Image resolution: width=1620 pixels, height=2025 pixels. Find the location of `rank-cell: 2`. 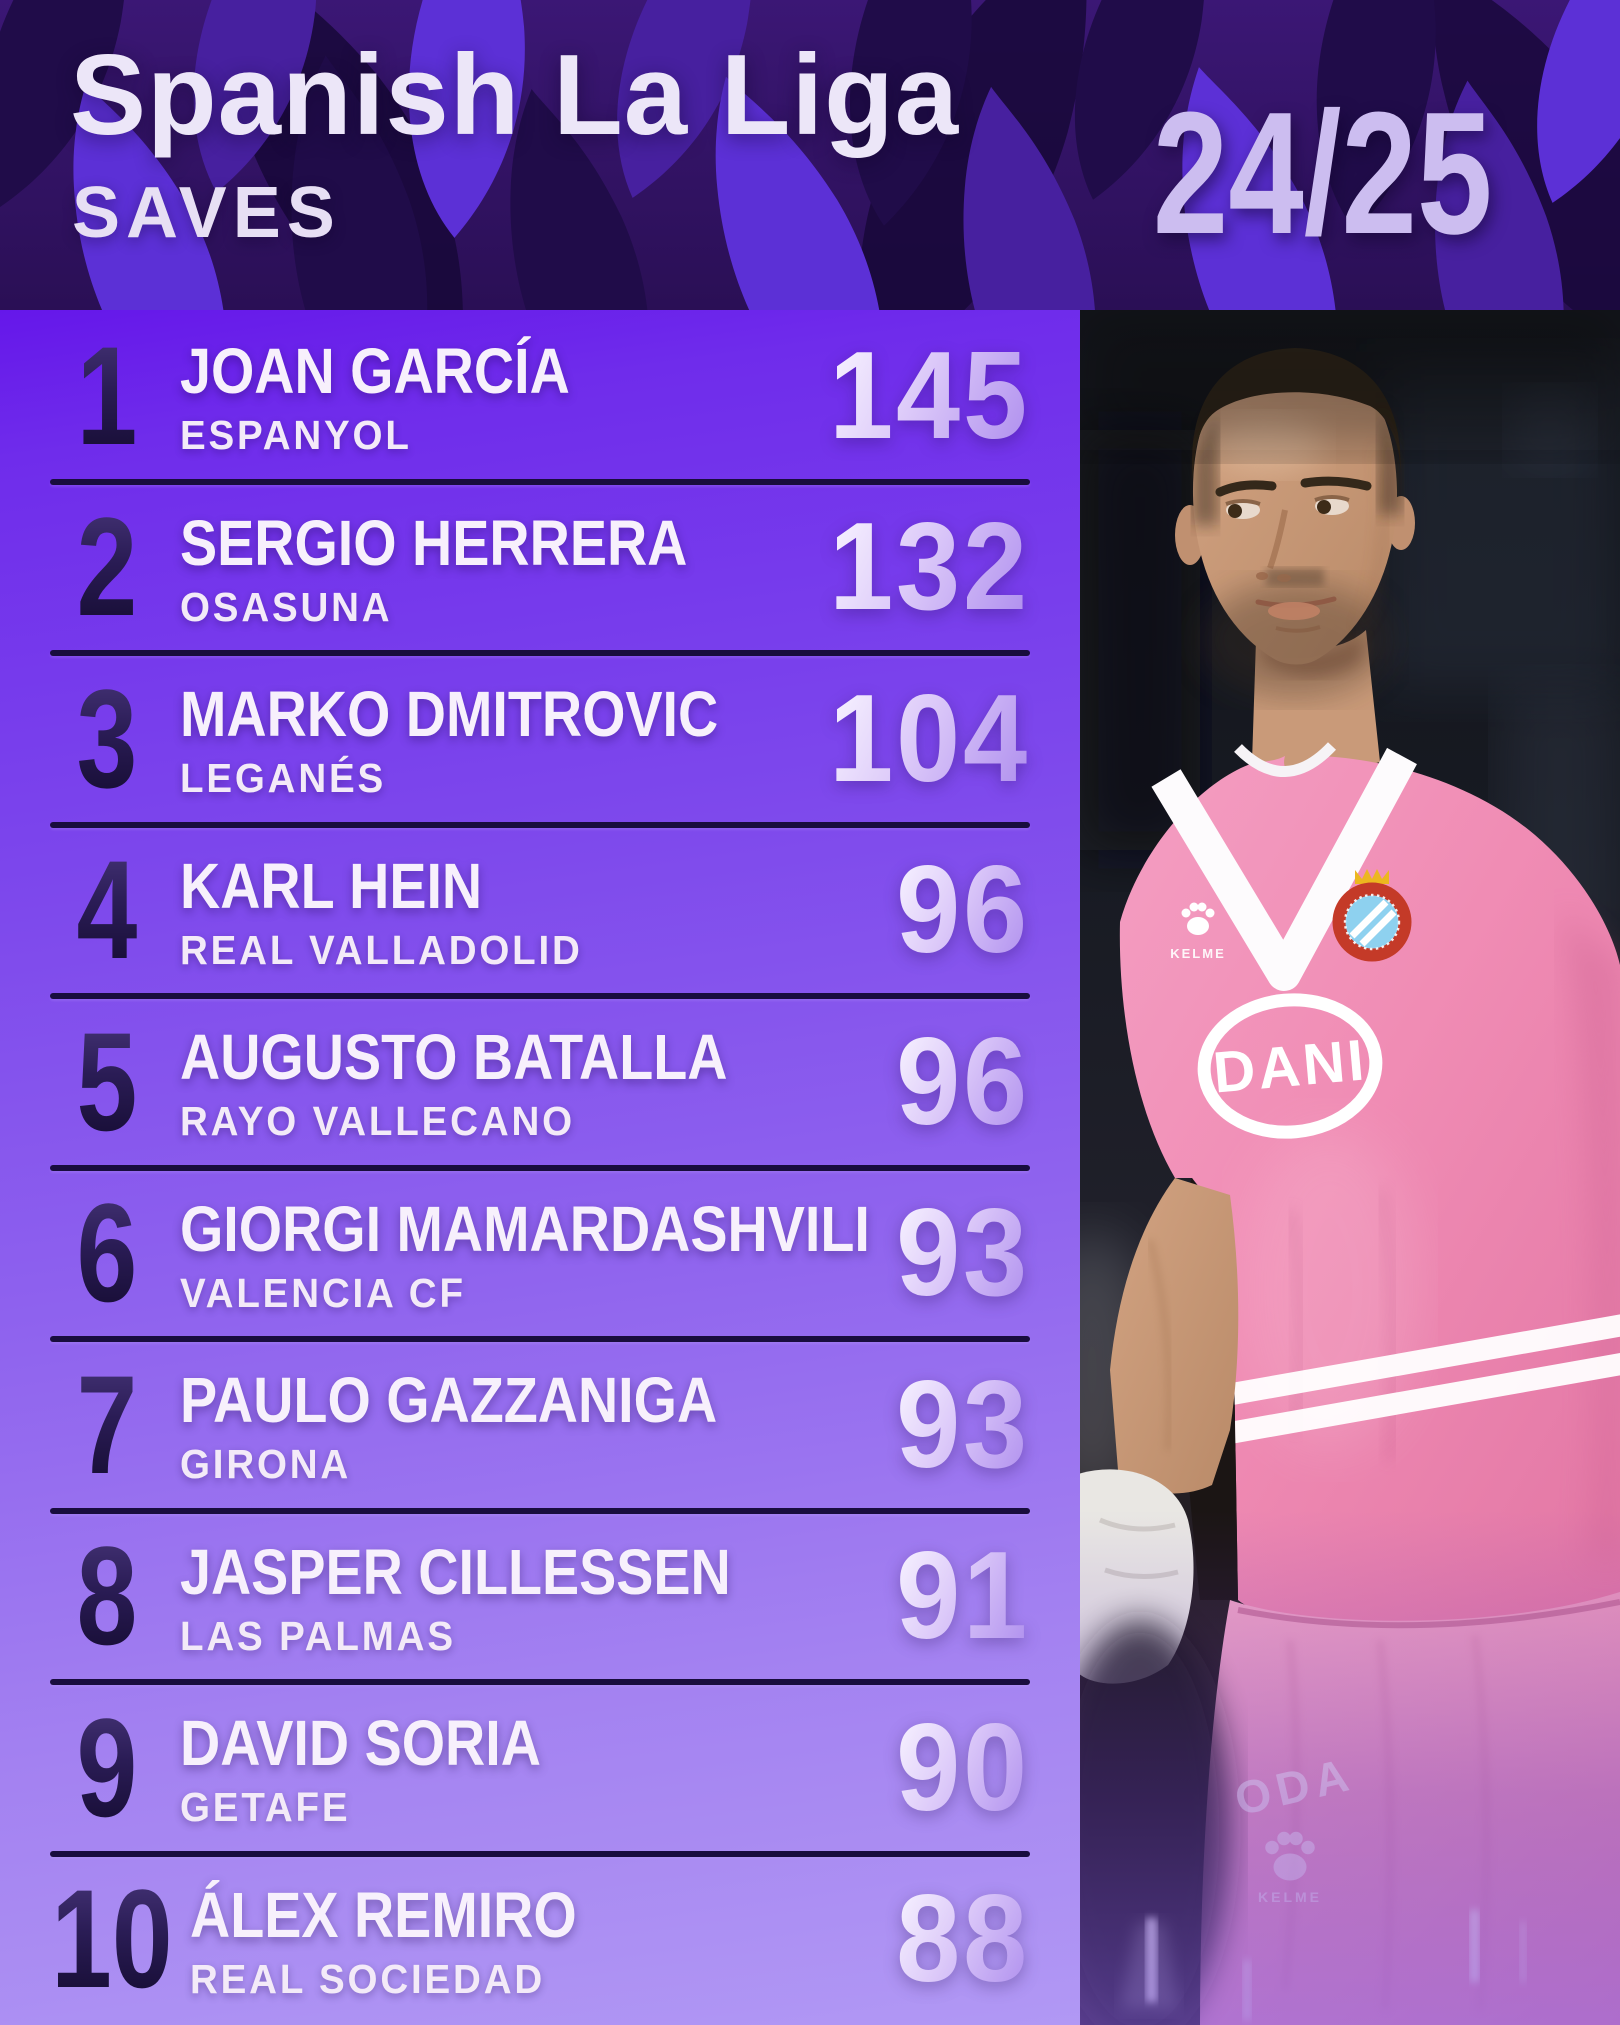

rank-cell: 2 is located at coordinates (90, 567).